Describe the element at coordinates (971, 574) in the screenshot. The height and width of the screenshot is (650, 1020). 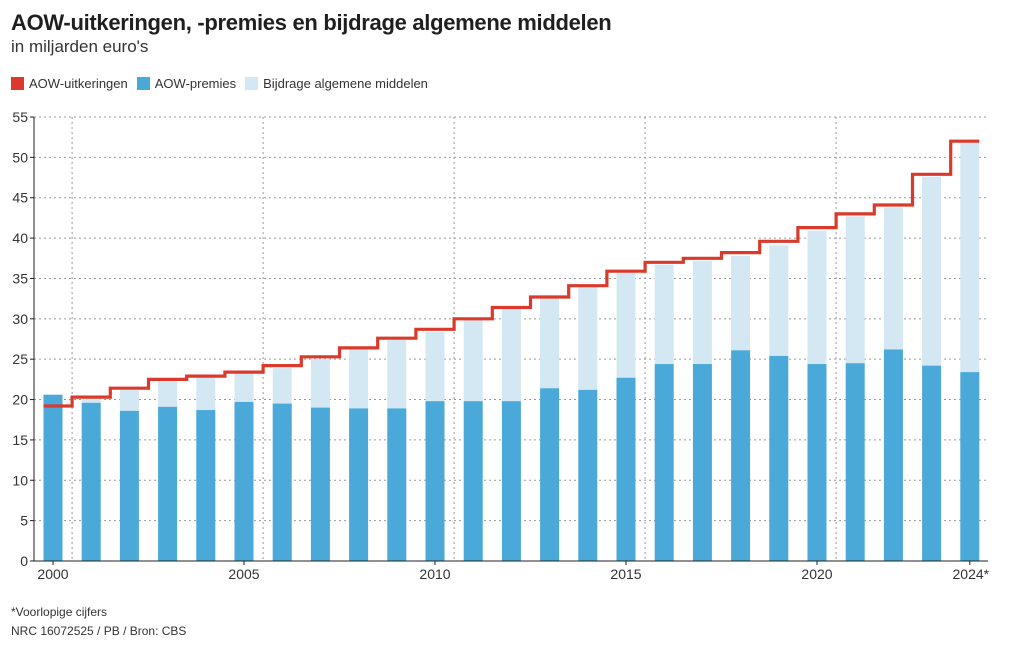
I see `x-tick-label: 2024*` at that location.